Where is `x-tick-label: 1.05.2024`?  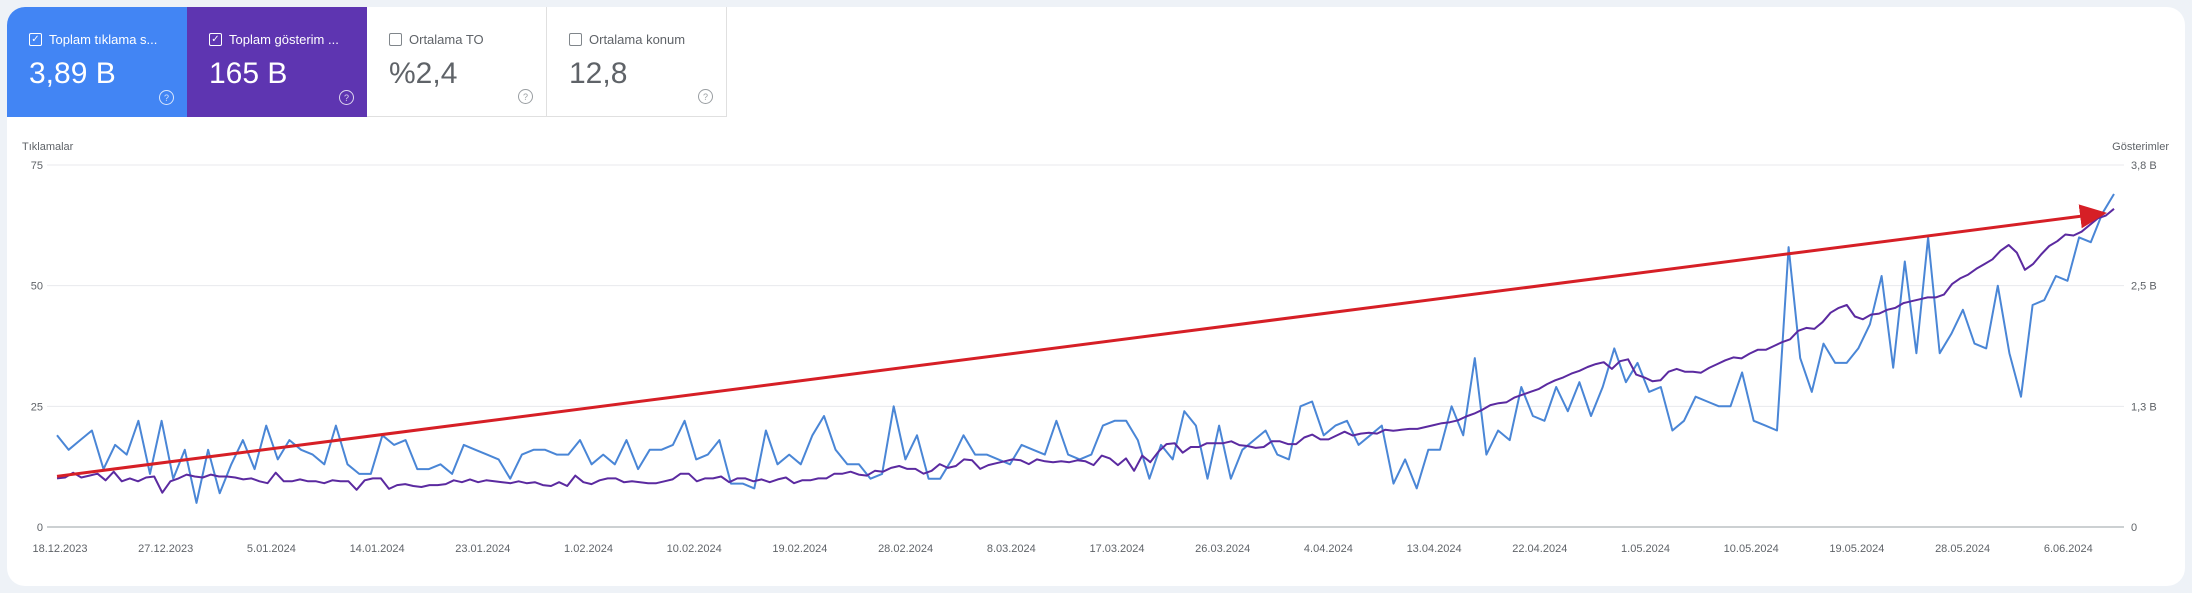 x-tick-label: 1.05.2024 is located at coordinates (1645, 549).